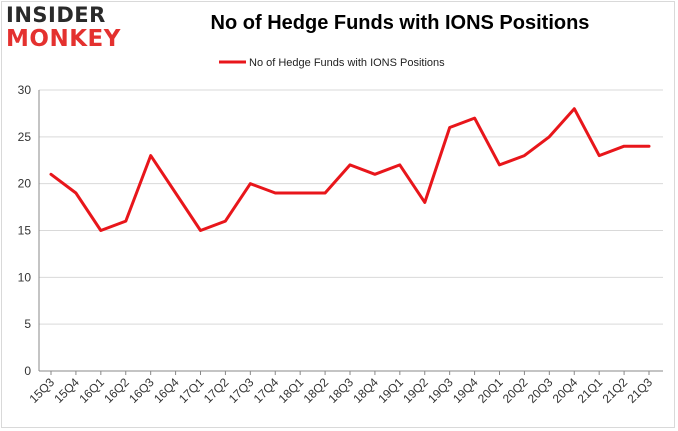 Image resolution: width=678 pixels, height=431 pixels. I want to click on x-tick-label: 16Q2, so click(116, 390).